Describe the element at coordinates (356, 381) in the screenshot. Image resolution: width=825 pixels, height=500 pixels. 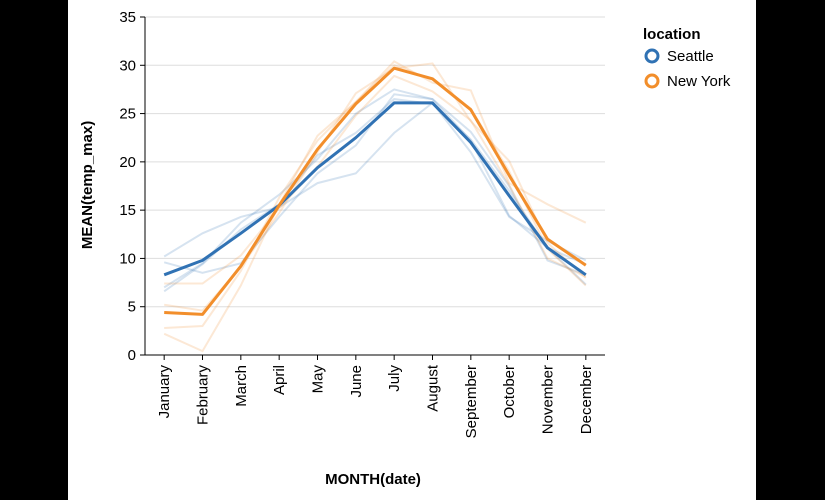
I see `x-tick-label: June` at that location.